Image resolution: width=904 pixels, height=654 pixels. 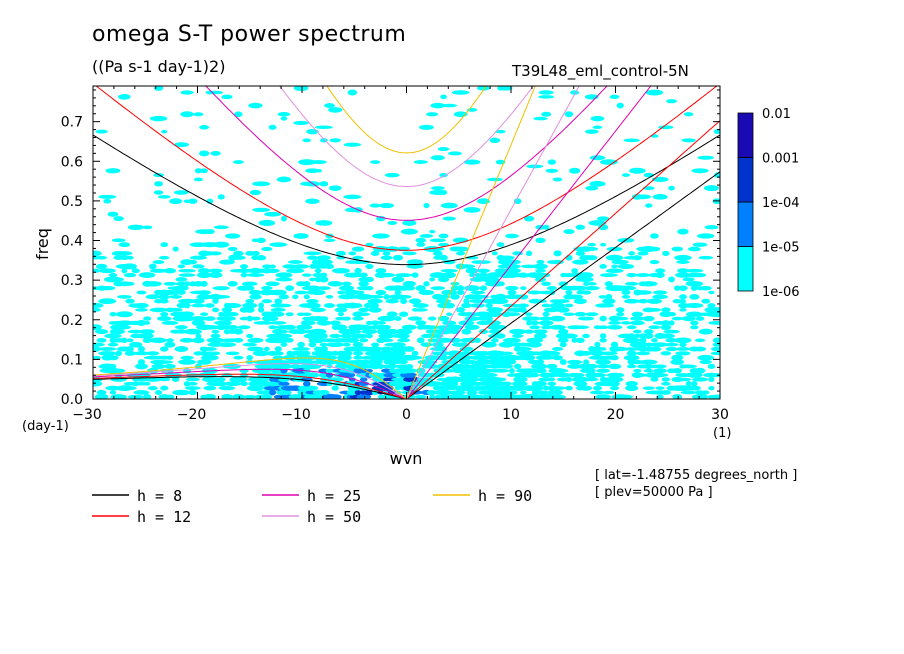 I want to click on y-unit-label: (day-1), so click(x=45, y=426).